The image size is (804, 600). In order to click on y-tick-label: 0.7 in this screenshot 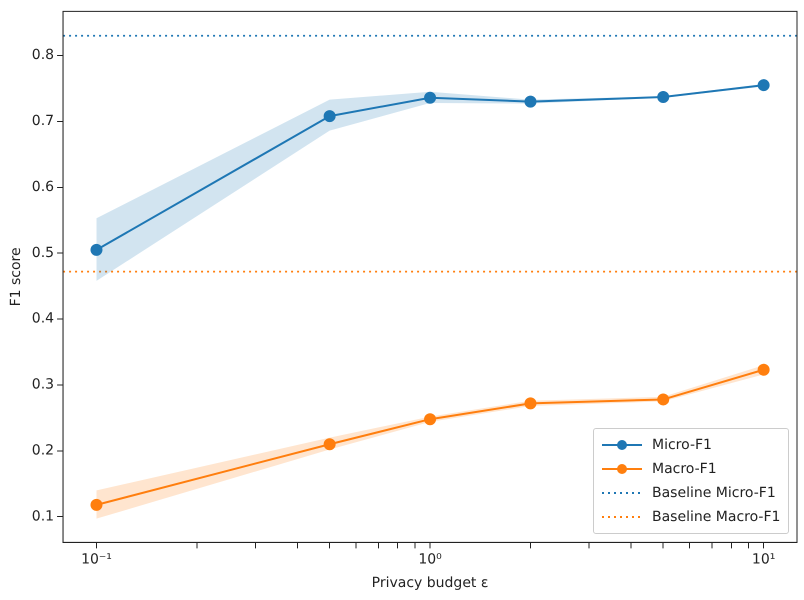, I will do `click(43, 121)`.